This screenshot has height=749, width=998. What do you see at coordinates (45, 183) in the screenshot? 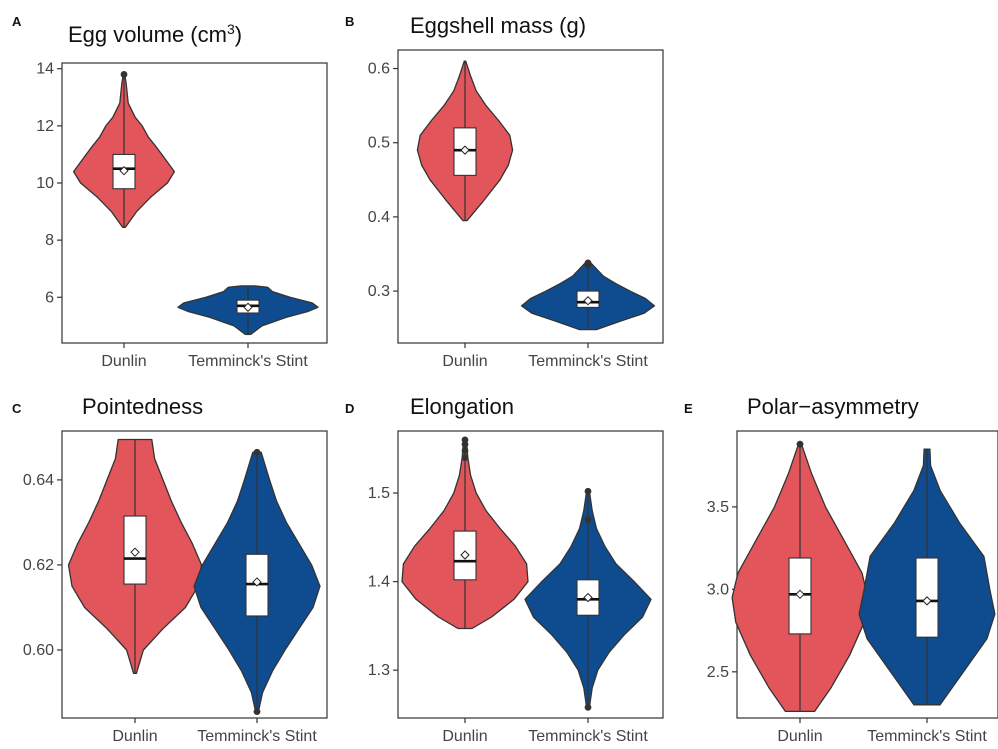
I see `y-tick-label: 10` at bounding box center [45, 183].